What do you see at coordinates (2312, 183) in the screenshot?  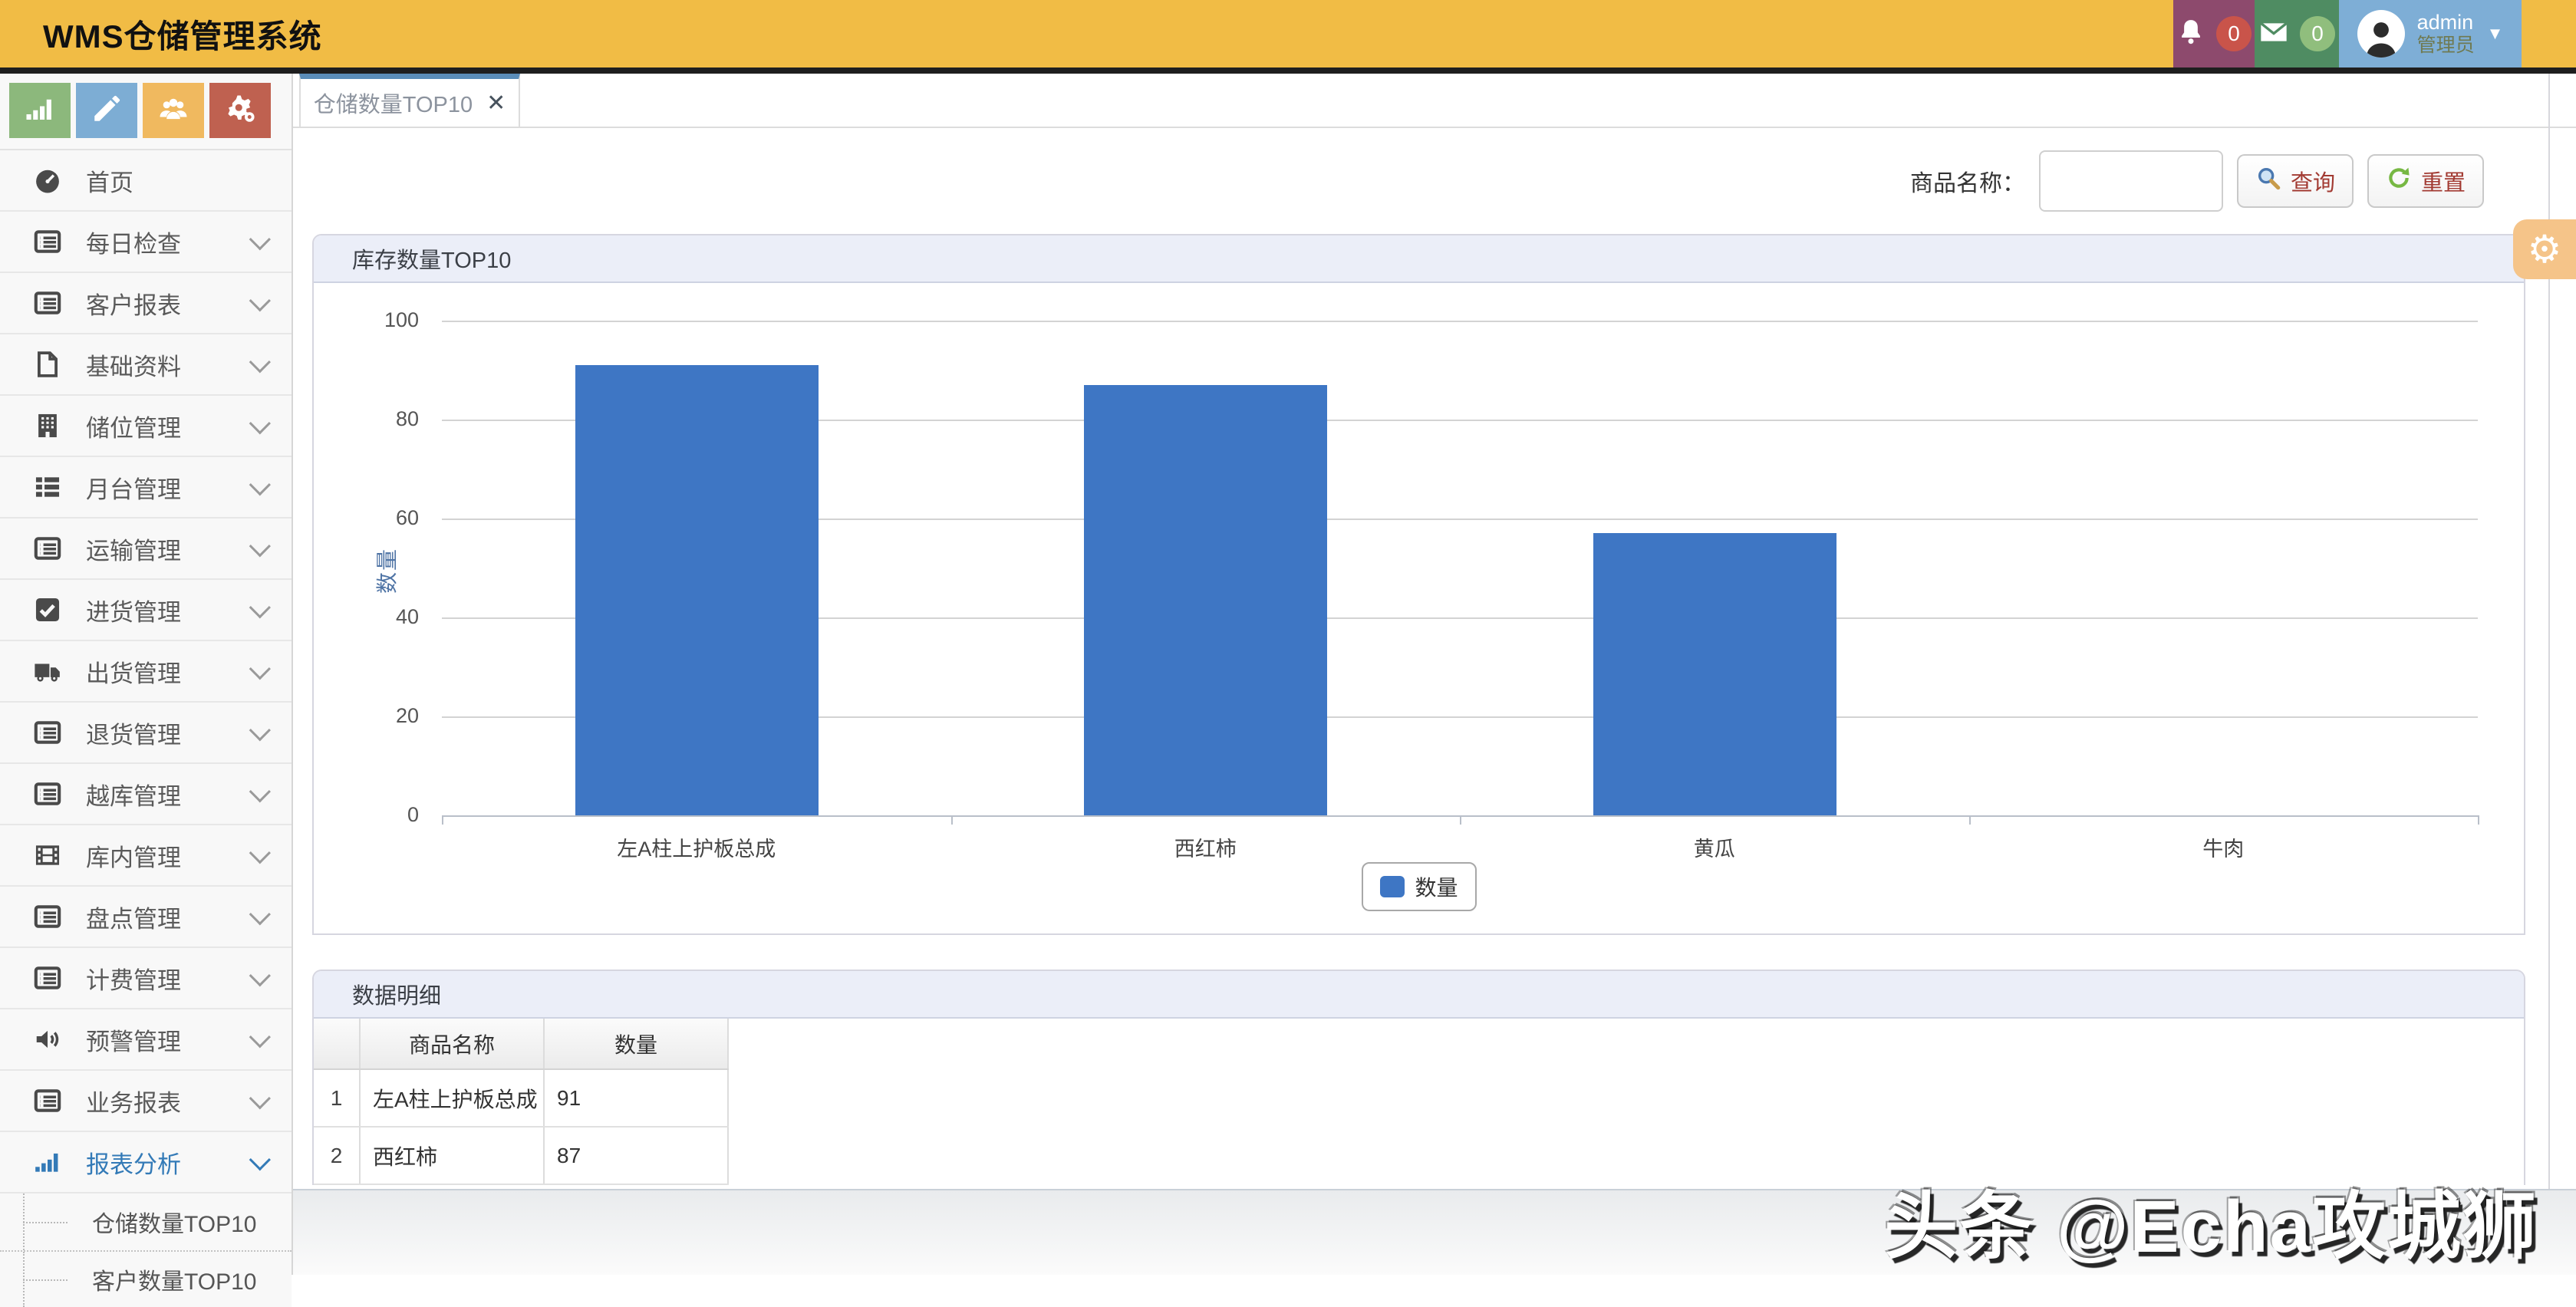 I see `query-button-label: 查询` at bounding box center [2312, 183].